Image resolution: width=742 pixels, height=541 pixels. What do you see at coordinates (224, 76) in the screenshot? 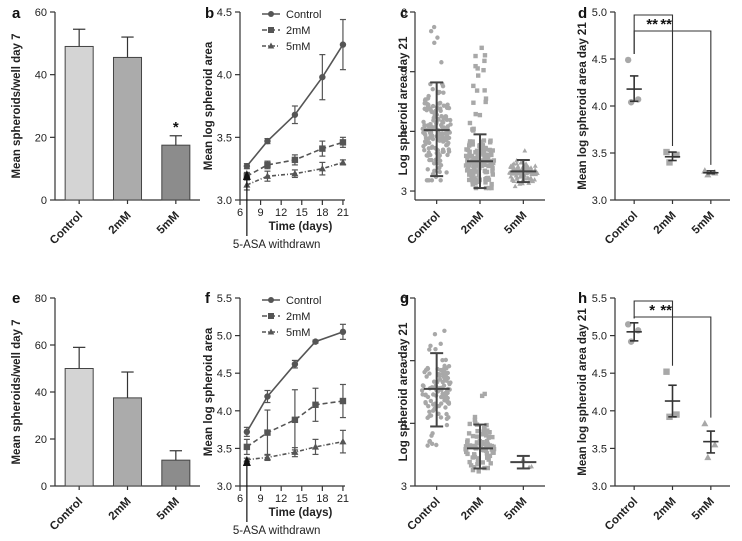
I see `y-tick-label: 4.0` at bounding box center [224, 76].